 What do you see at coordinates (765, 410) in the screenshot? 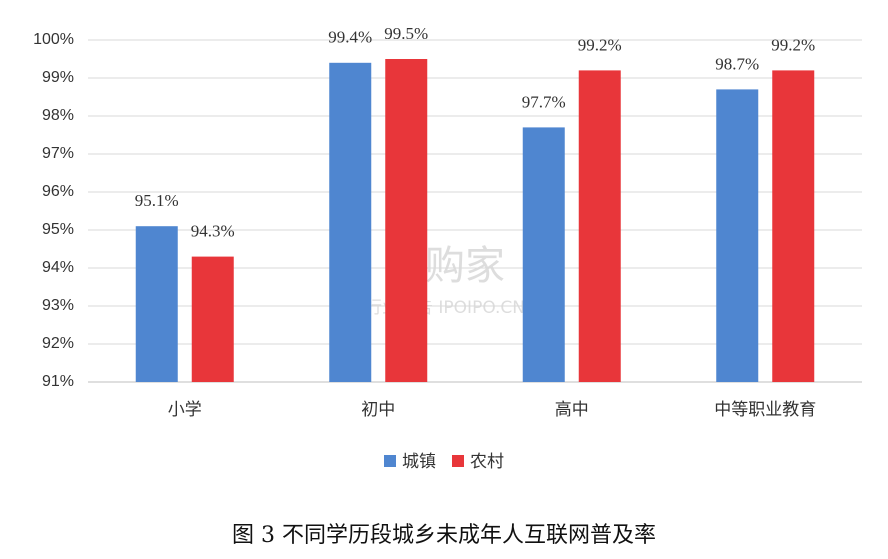
I see `x-tick-label: 中等职业教育` at bounding box center [765, 410].